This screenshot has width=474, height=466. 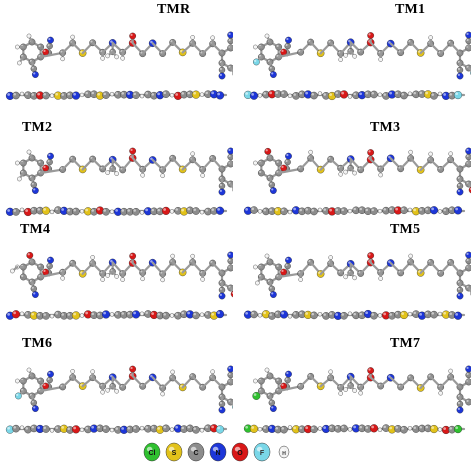 I want to click on legend-atom-symbol: O, so click(x=240, y=453).